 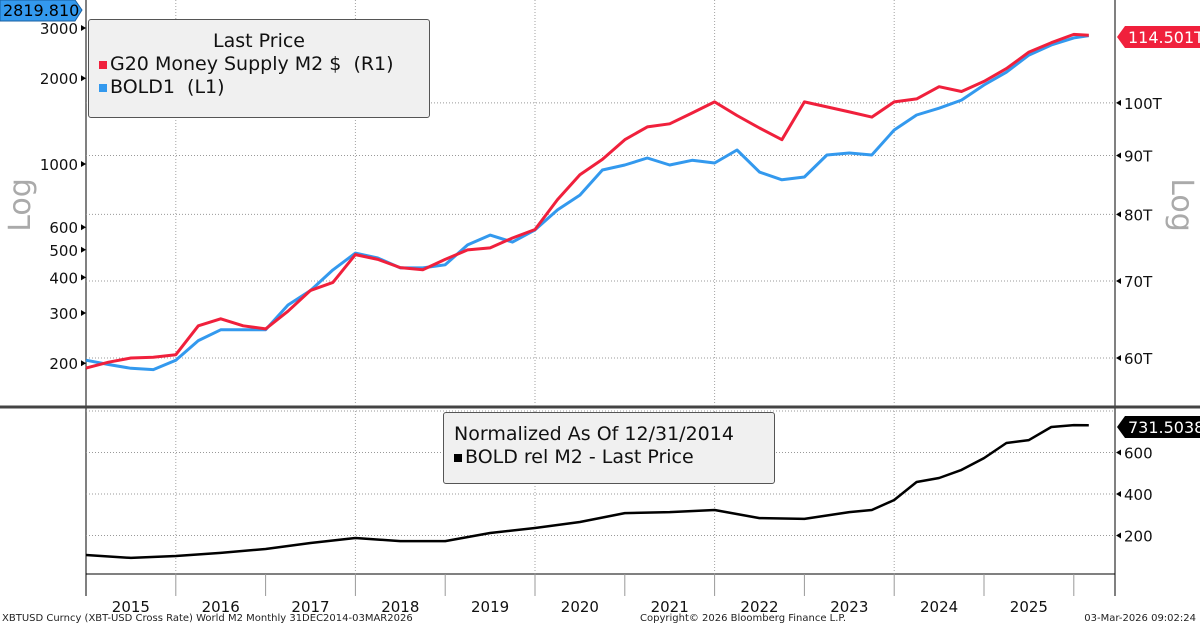 I want to click on last-value-m2-bg, so click(x=1158, y=37).